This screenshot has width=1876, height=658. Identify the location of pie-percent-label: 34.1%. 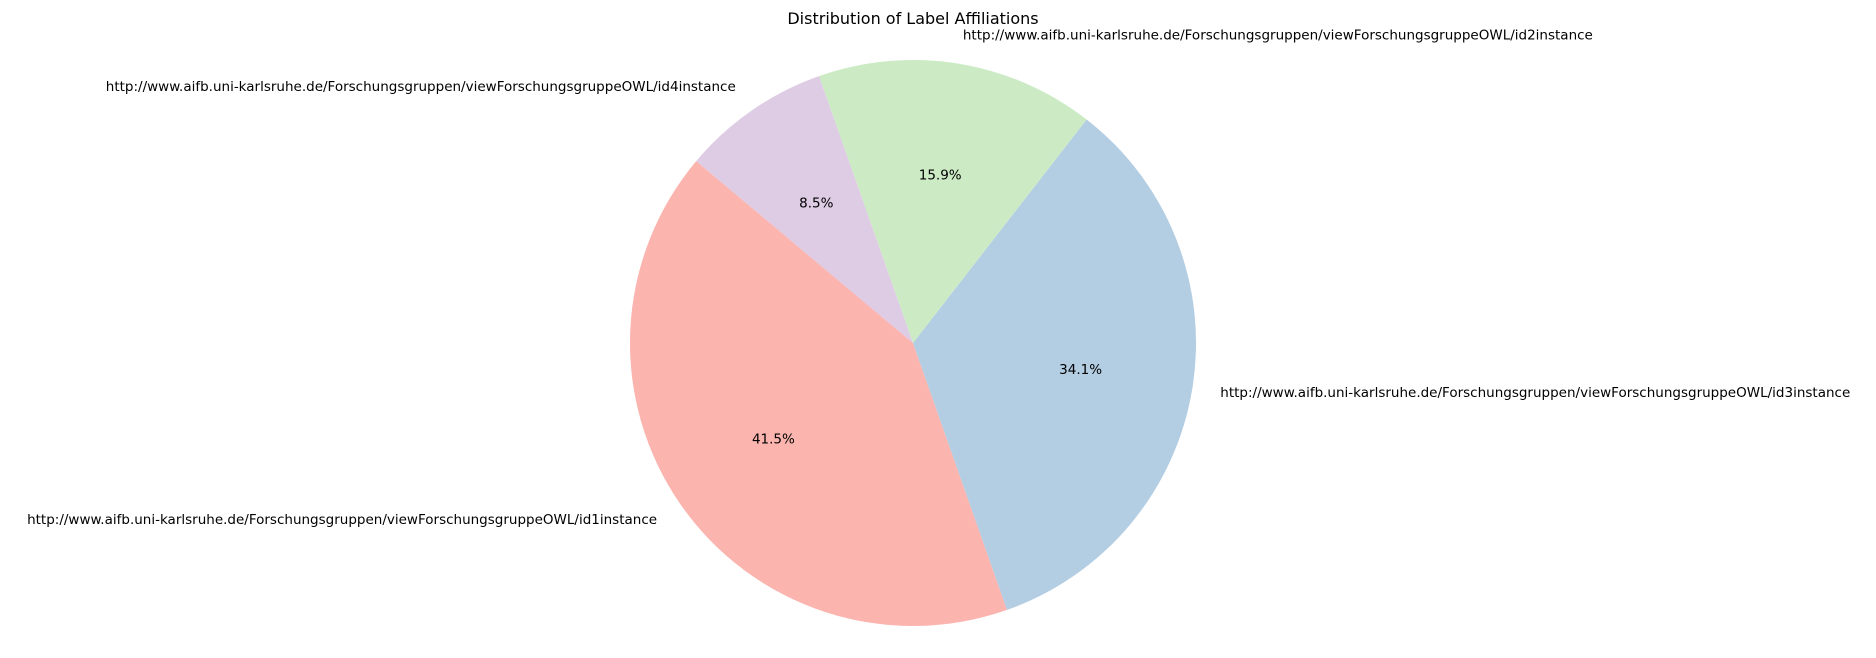
(1080, 370).